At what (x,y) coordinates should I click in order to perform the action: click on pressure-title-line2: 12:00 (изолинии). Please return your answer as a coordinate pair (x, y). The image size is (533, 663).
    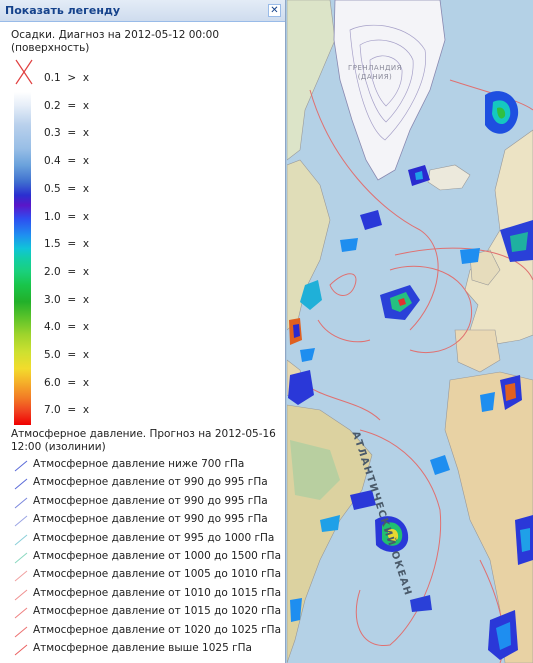
    Looking at the image, I should click on (58, 447).